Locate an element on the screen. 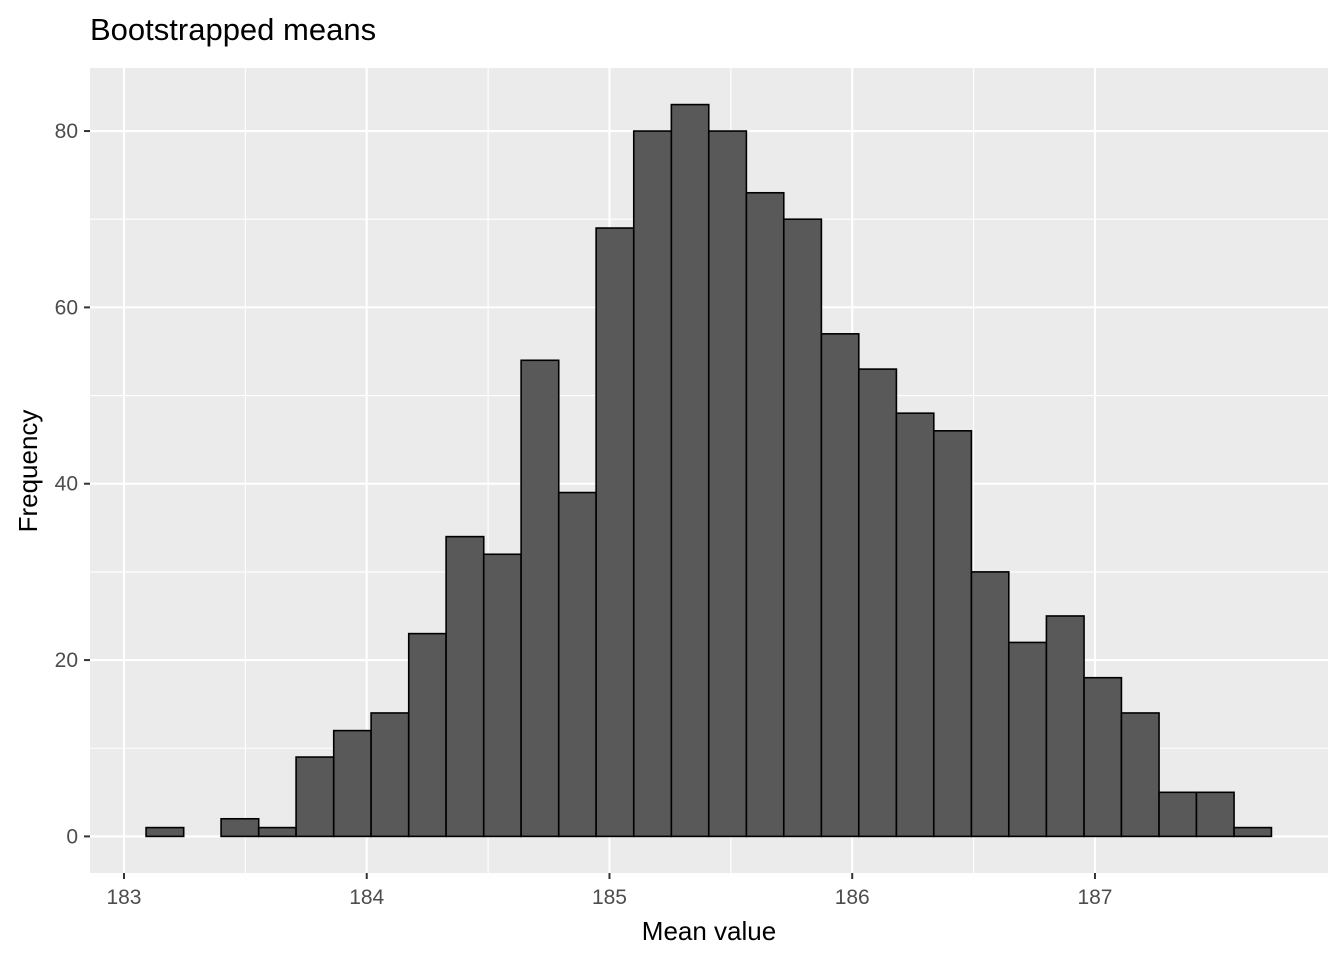 This screenshot has height=960, width=1344. x-tick-label: 187 is located at coordinates (1094, 897).